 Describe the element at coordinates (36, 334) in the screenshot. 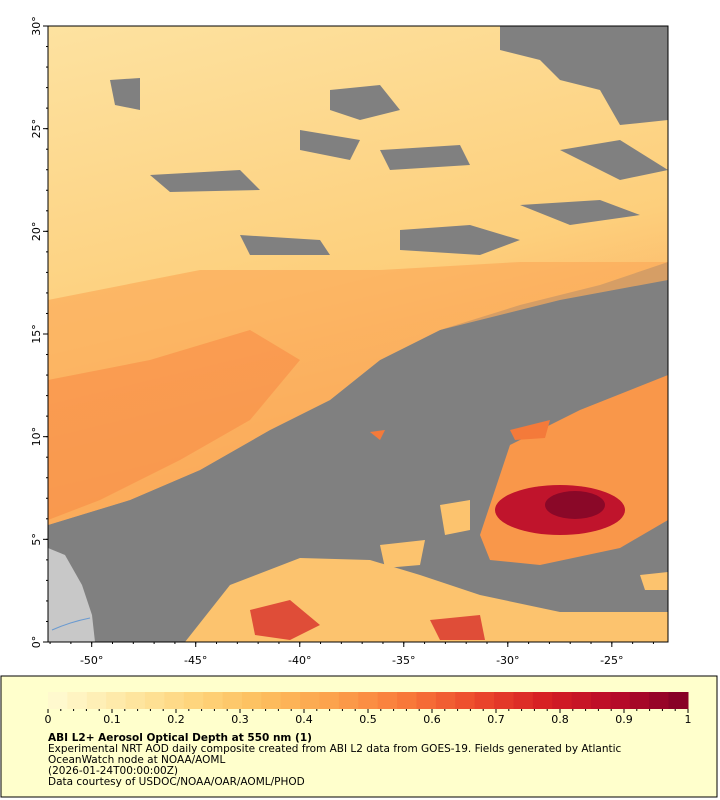

I see `lat-tick-label: 15°` at that location.